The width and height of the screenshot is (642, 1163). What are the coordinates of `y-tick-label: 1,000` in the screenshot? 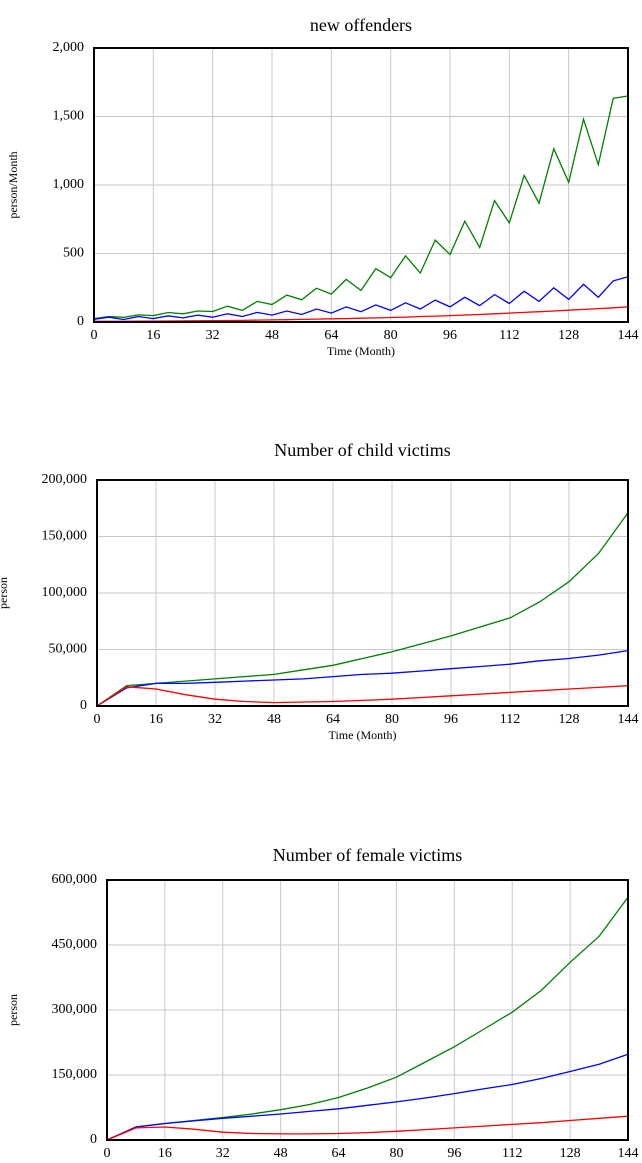 It's located at (69, 184).